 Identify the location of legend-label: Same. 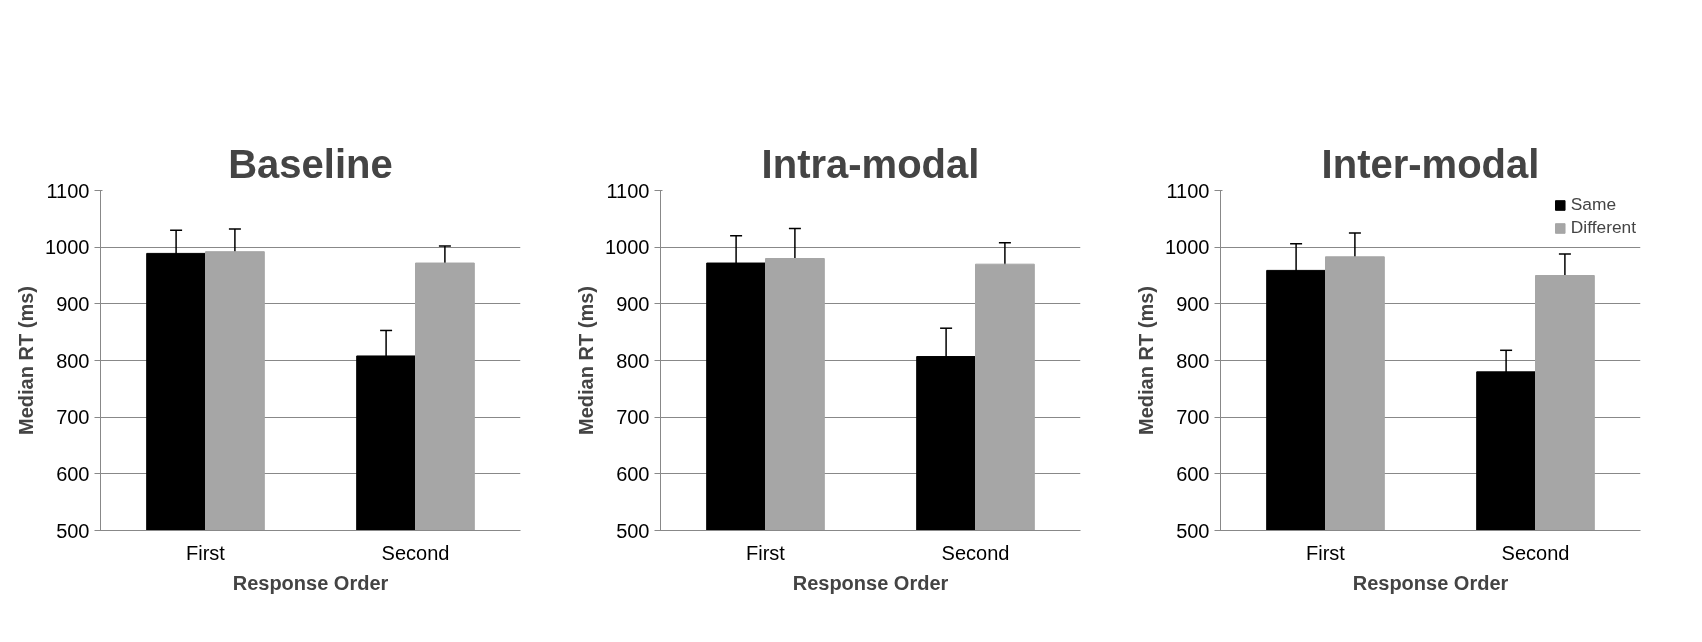
(1593, 204).